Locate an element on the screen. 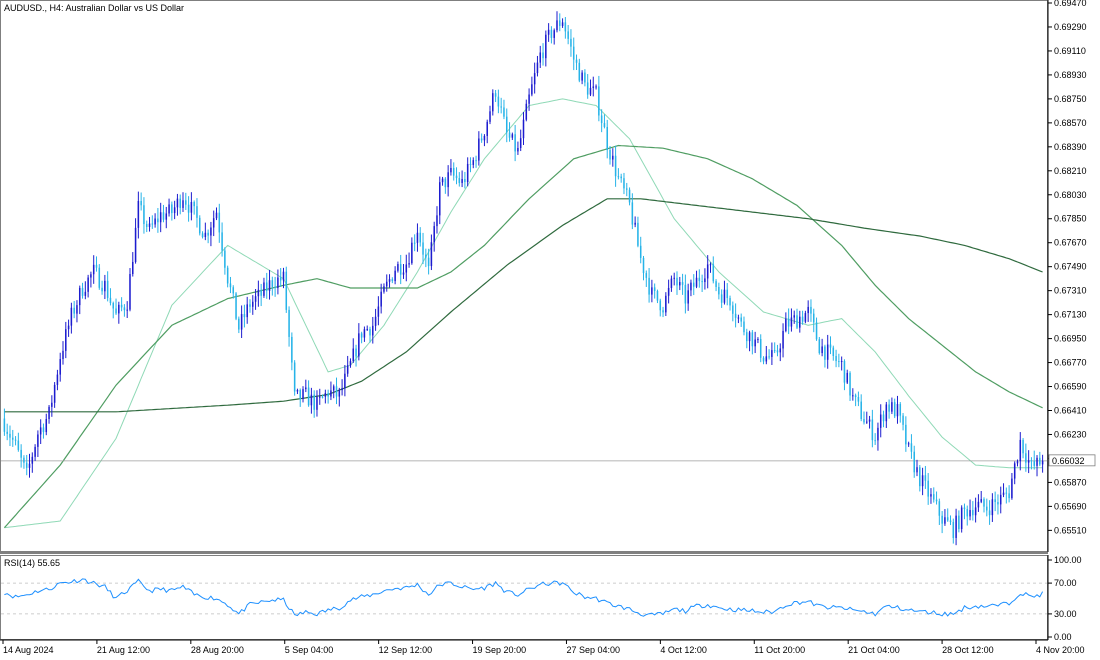  time-tick-label: 11 Oct 20:00 is located at coordinates (779, 650).